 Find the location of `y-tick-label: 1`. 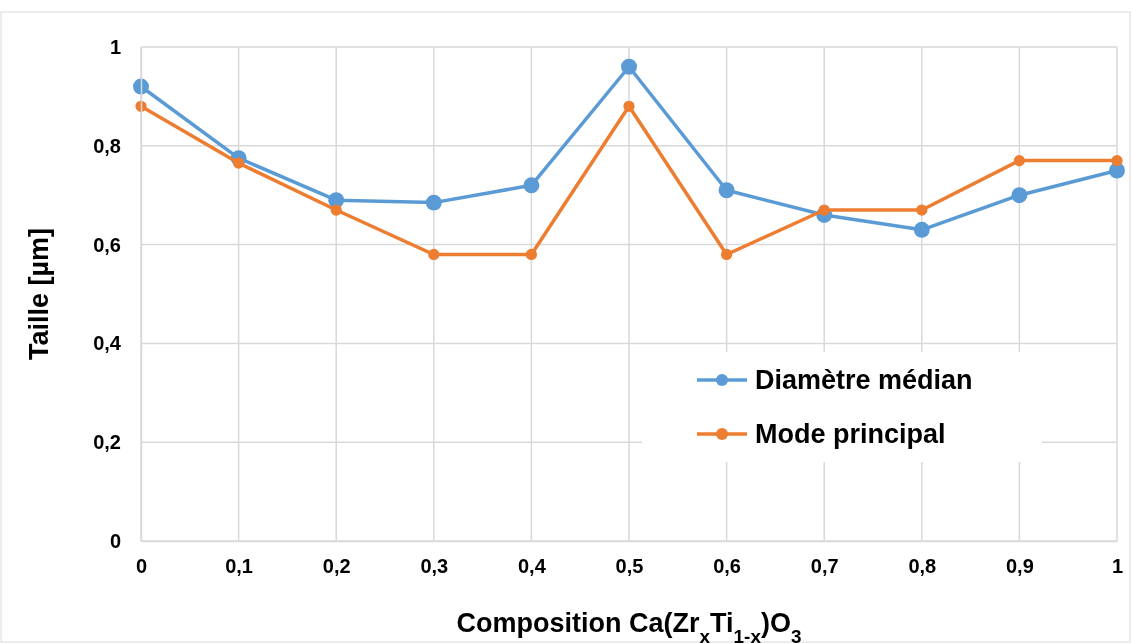

y-tick-label: 1 is located at coordinates (115, 46).